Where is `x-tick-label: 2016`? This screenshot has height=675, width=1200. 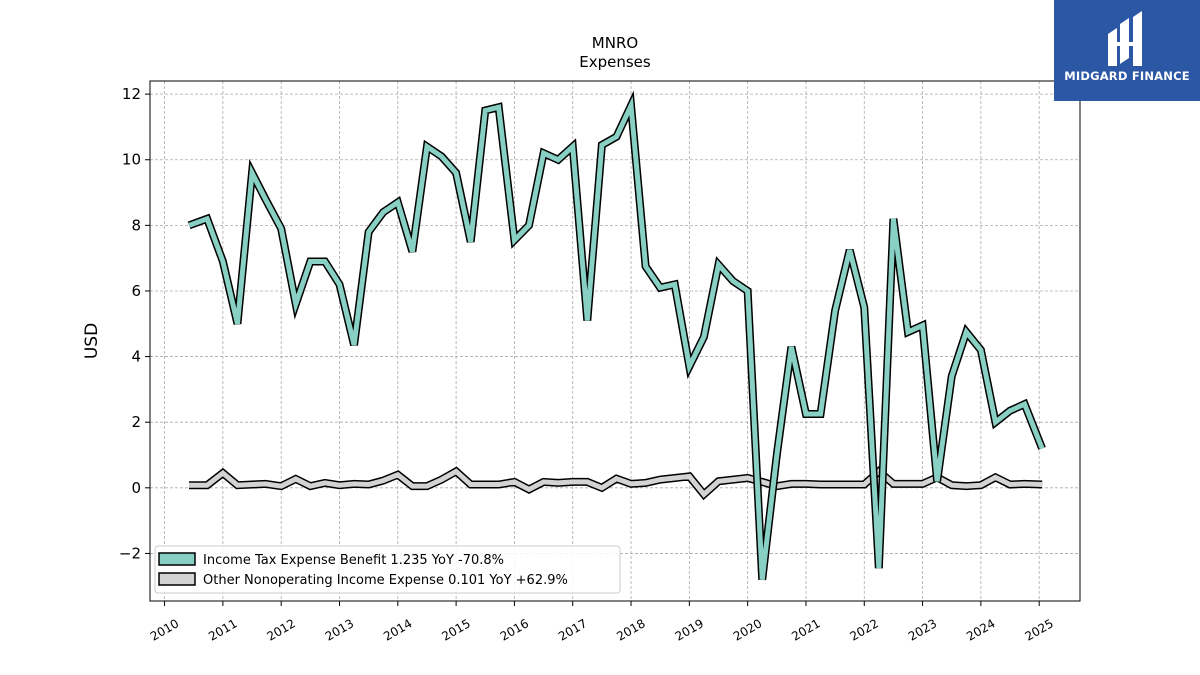
x-tick-label: 2016 is located at coordinates (514, 629).